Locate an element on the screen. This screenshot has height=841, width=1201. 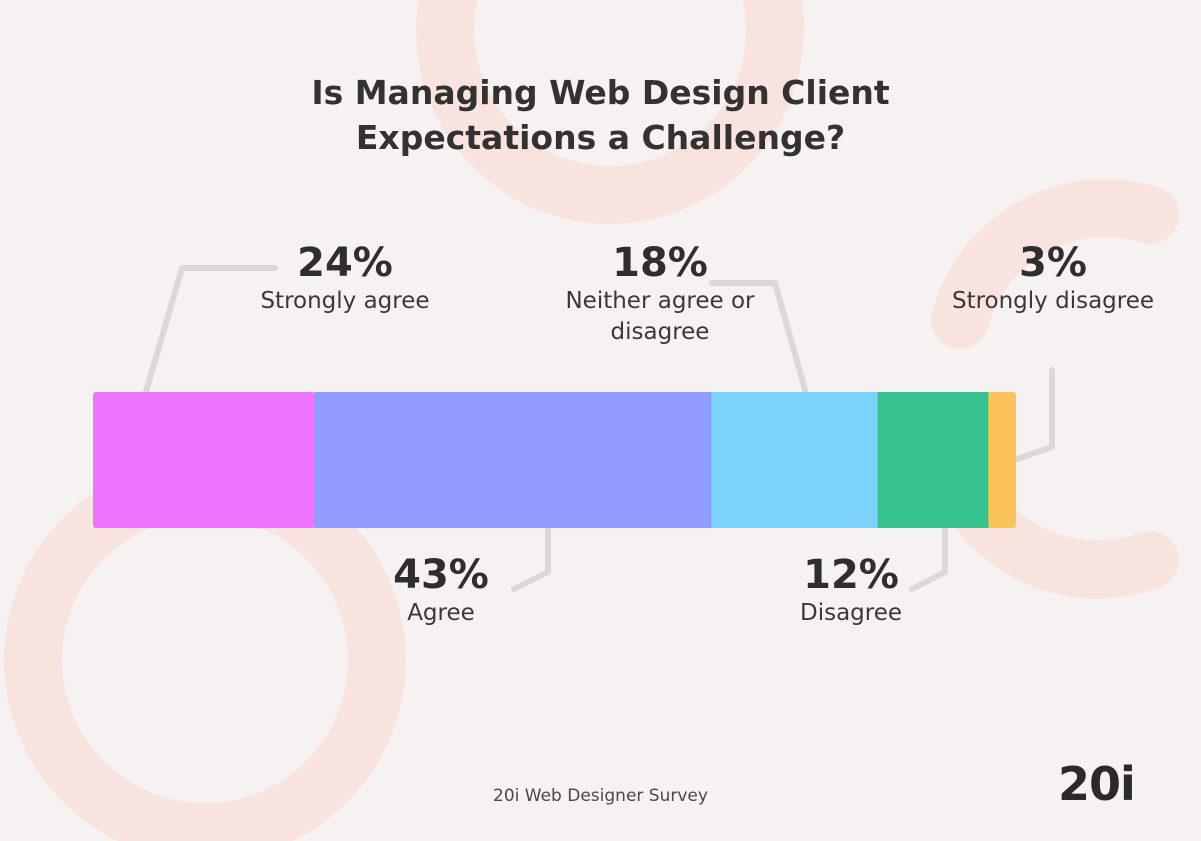
source-note: 20i Web Designer Survey is located at coordinates (600, 796).